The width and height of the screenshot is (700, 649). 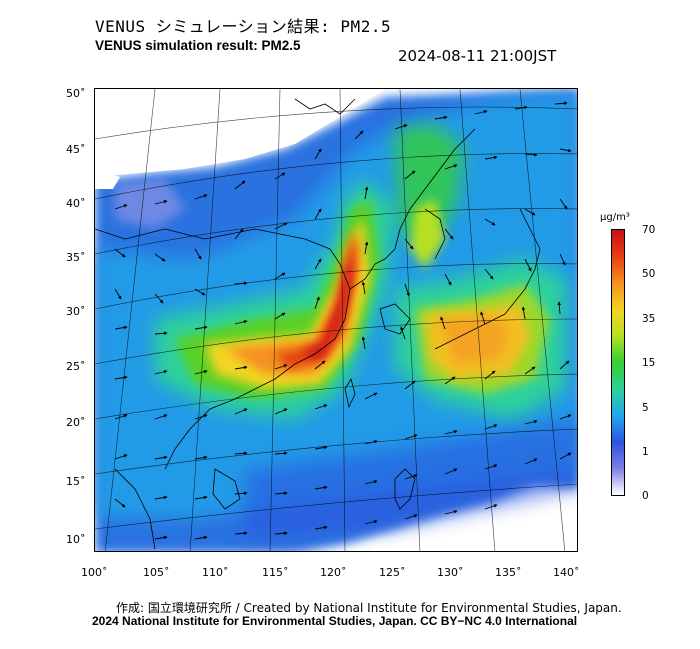 What do you see at coordinates (645, 408) in the screenshot?
I see `colorbar-tick-5: 5` at bounding box center [645, 408].